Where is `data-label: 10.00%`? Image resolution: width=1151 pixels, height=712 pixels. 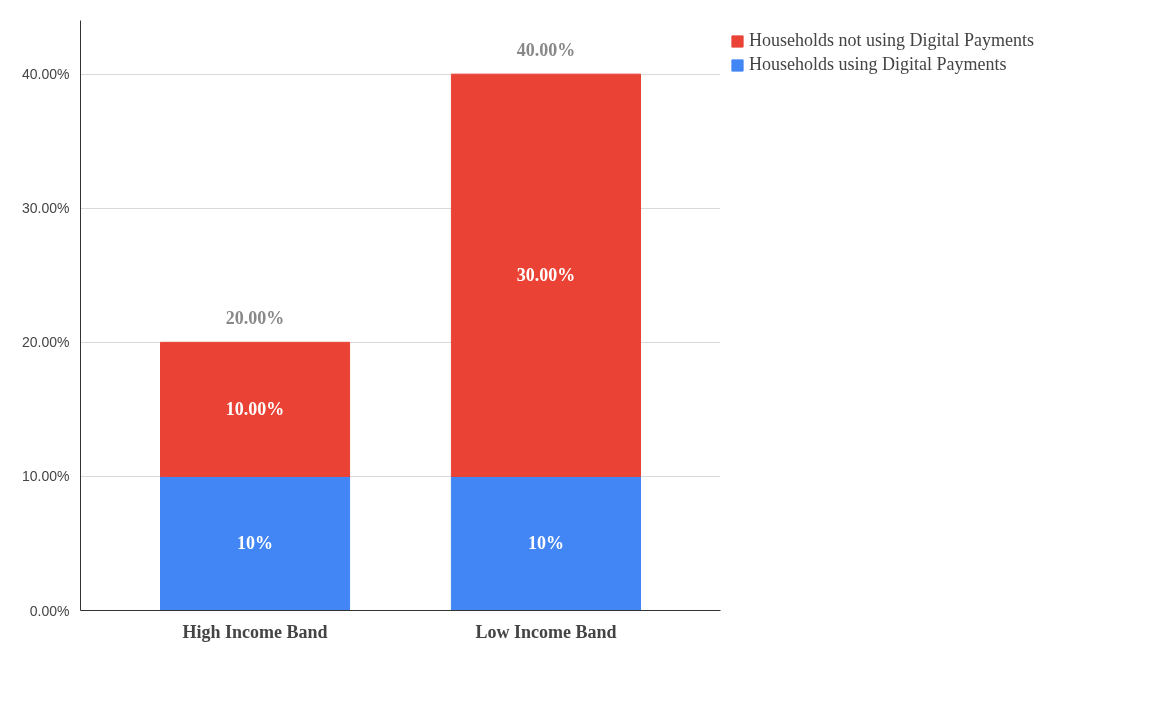 data-label: 10.00% is located at coordinates (255, 409).